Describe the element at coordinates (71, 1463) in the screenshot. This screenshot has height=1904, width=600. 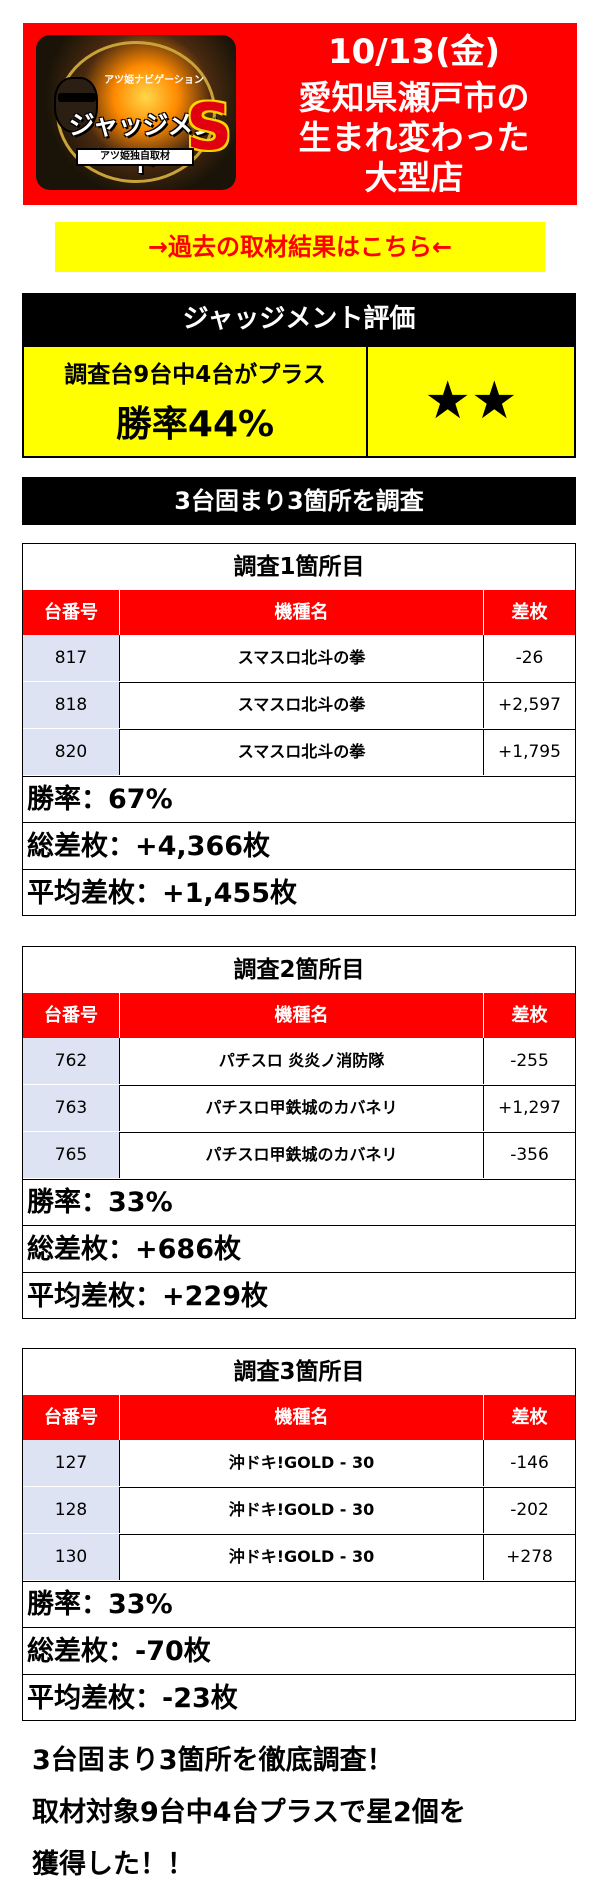
I see `machine-number: 127` at that location.